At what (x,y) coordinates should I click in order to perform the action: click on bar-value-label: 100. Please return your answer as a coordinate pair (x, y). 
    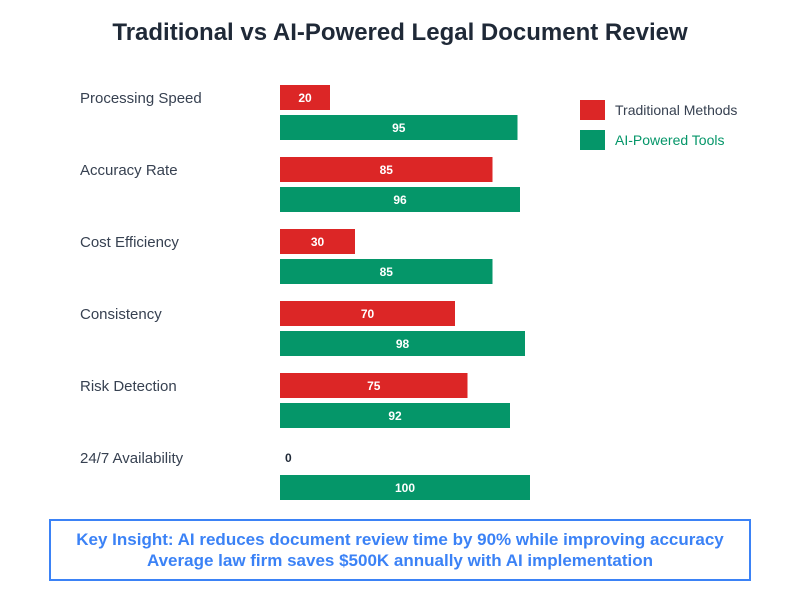
    Looking at the image, I should click on (405, 488).